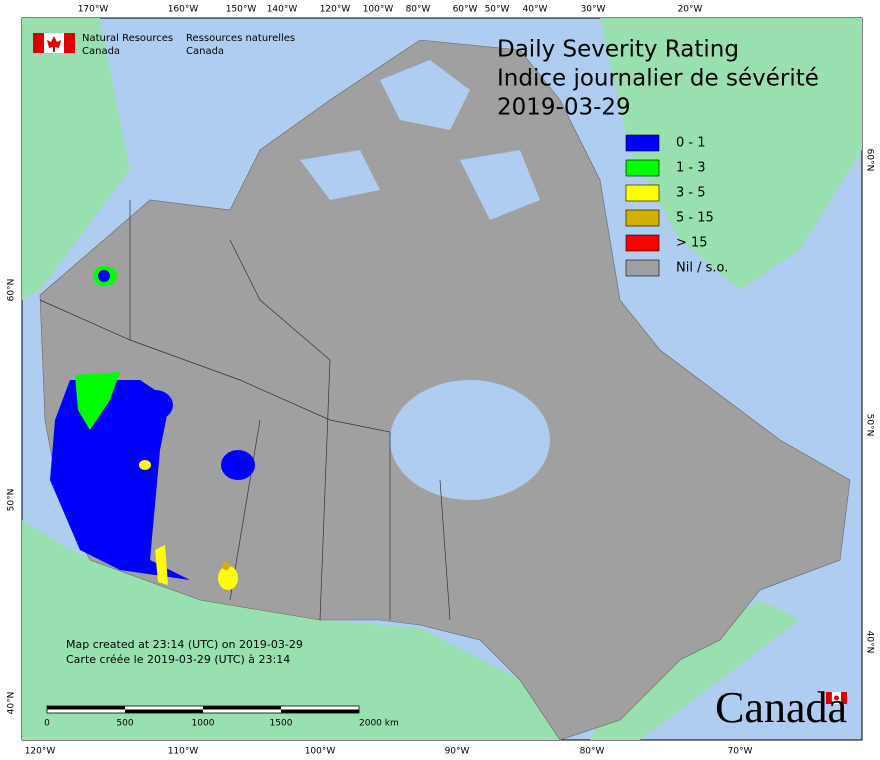 This screenshot has height=760, width=880. I want to click on bottom-label: 70°W, so click(740, 752).